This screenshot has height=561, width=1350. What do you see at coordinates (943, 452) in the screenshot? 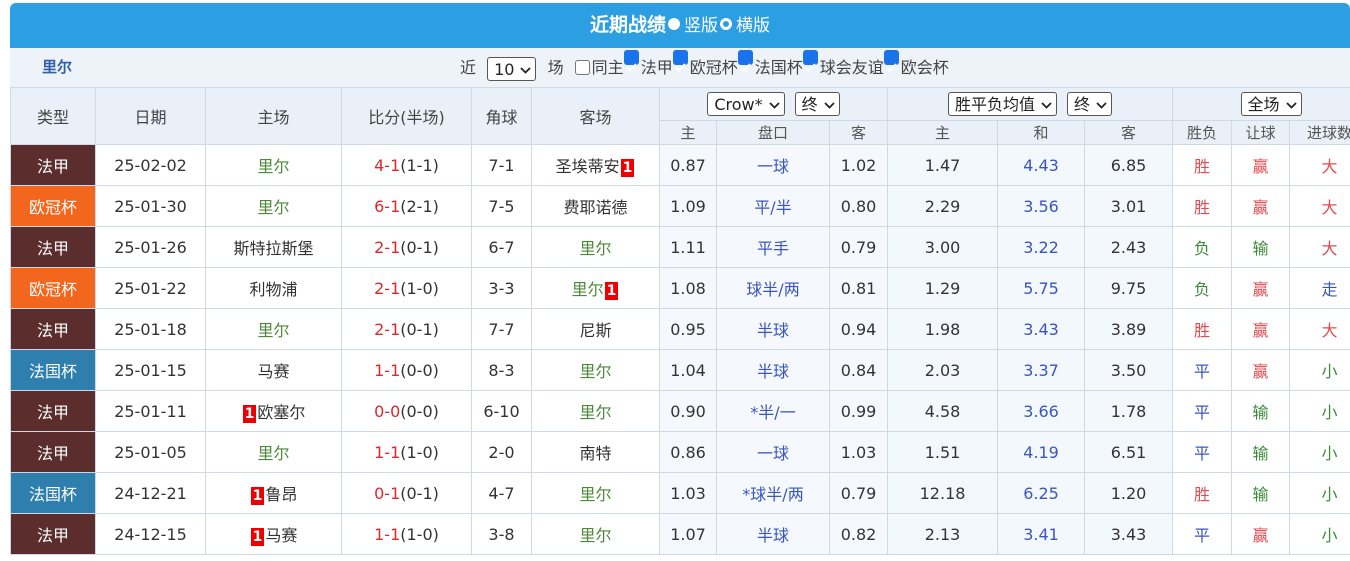
I see `avg-home: 1.51` at bounding box center [943, 452].